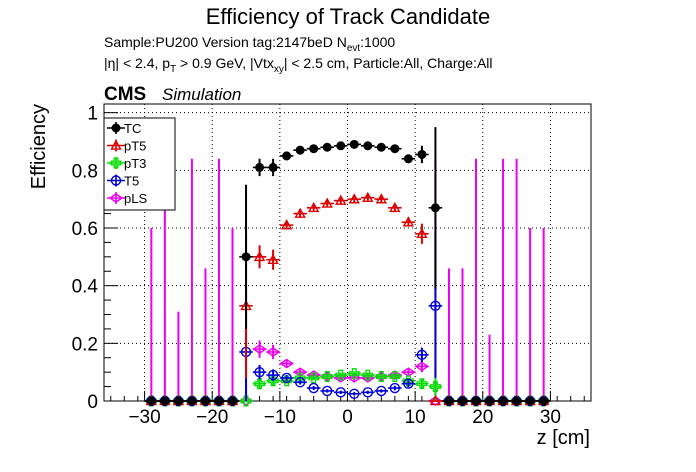 The image size is (696, 472). Describe the element at coordinates (123, 181) in the screenshot. I see `legend-item-t5: T5` at that location.